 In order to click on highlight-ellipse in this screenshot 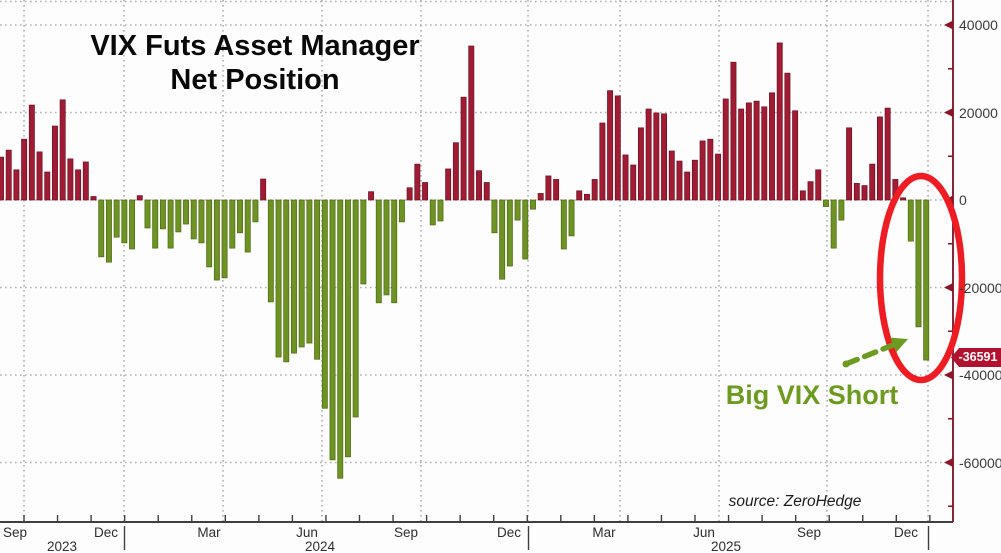, I will do `click(921, 278)`.